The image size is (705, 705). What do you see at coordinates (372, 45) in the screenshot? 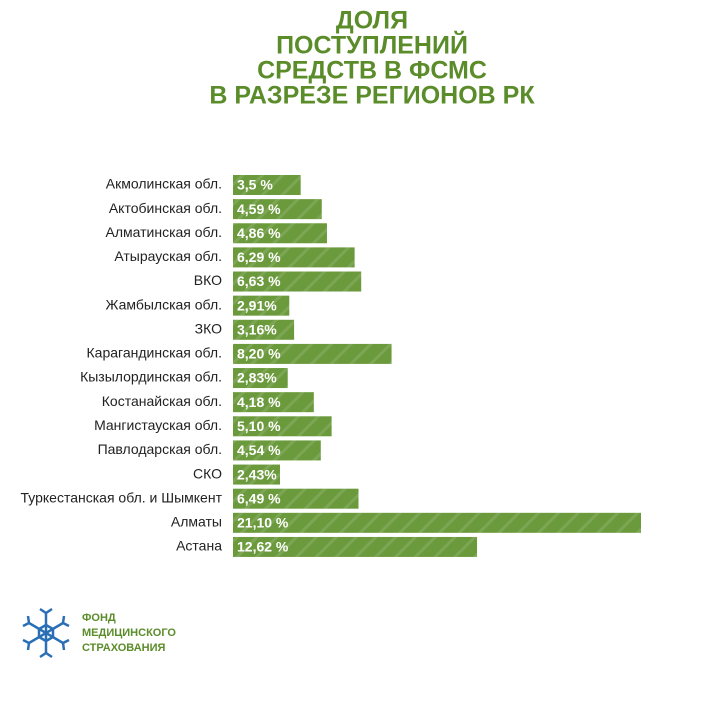
I see `chart-title: ПОСТУПЛЕНИЙ` at bounding box center [372, 45].